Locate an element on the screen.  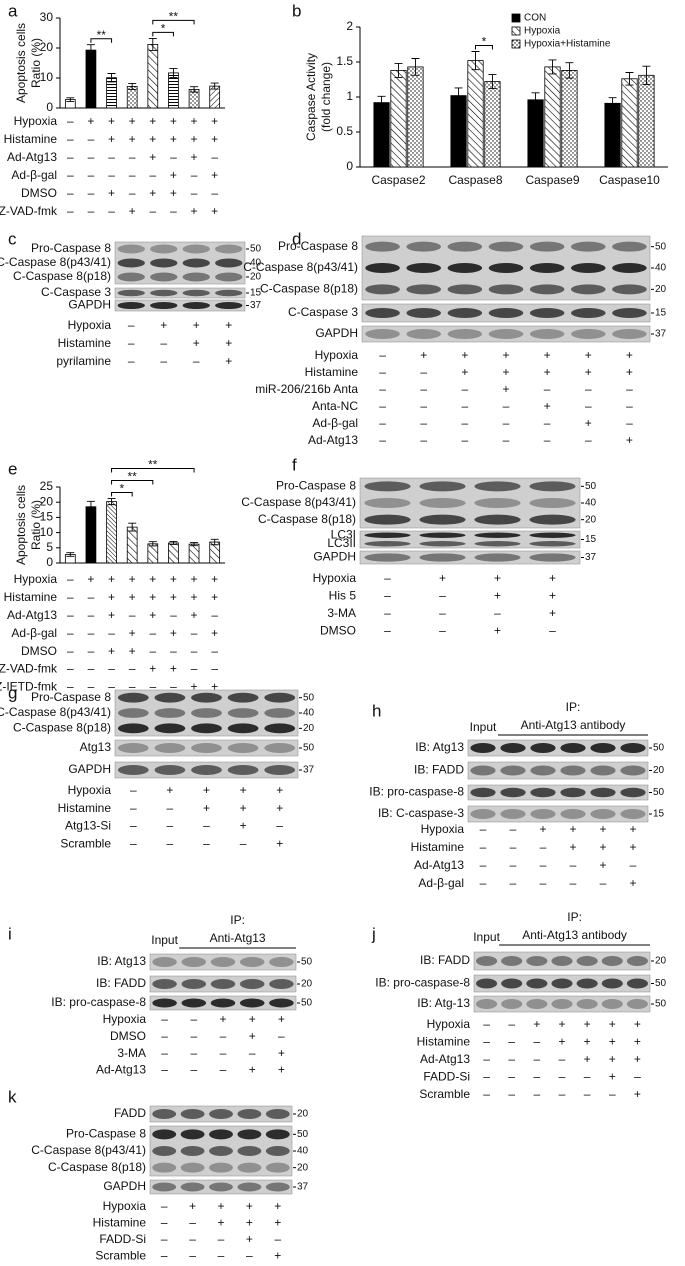
band-label: LC3II is located at coordinates (341, 543).